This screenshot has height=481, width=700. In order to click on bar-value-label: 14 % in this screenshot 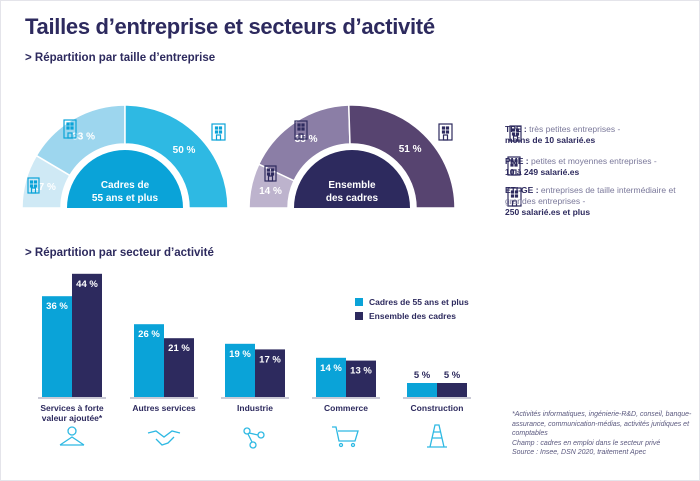, I will do `click(331, 368)`.